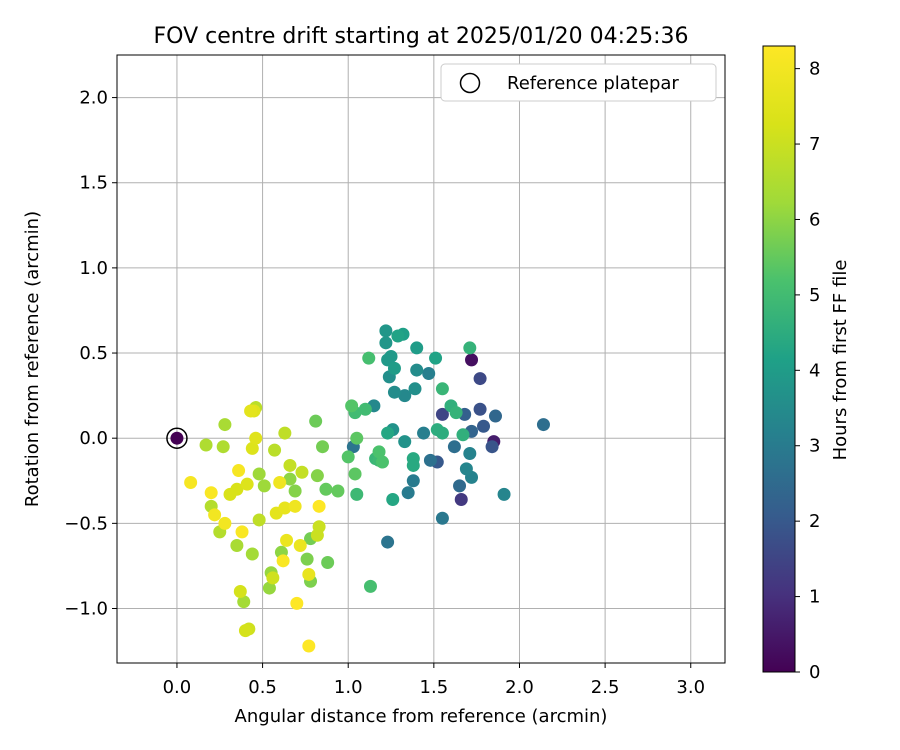 The height and width of the screenshot is (750, 900). I want to click on y-tick-label: −0.5, so click(86, 523).